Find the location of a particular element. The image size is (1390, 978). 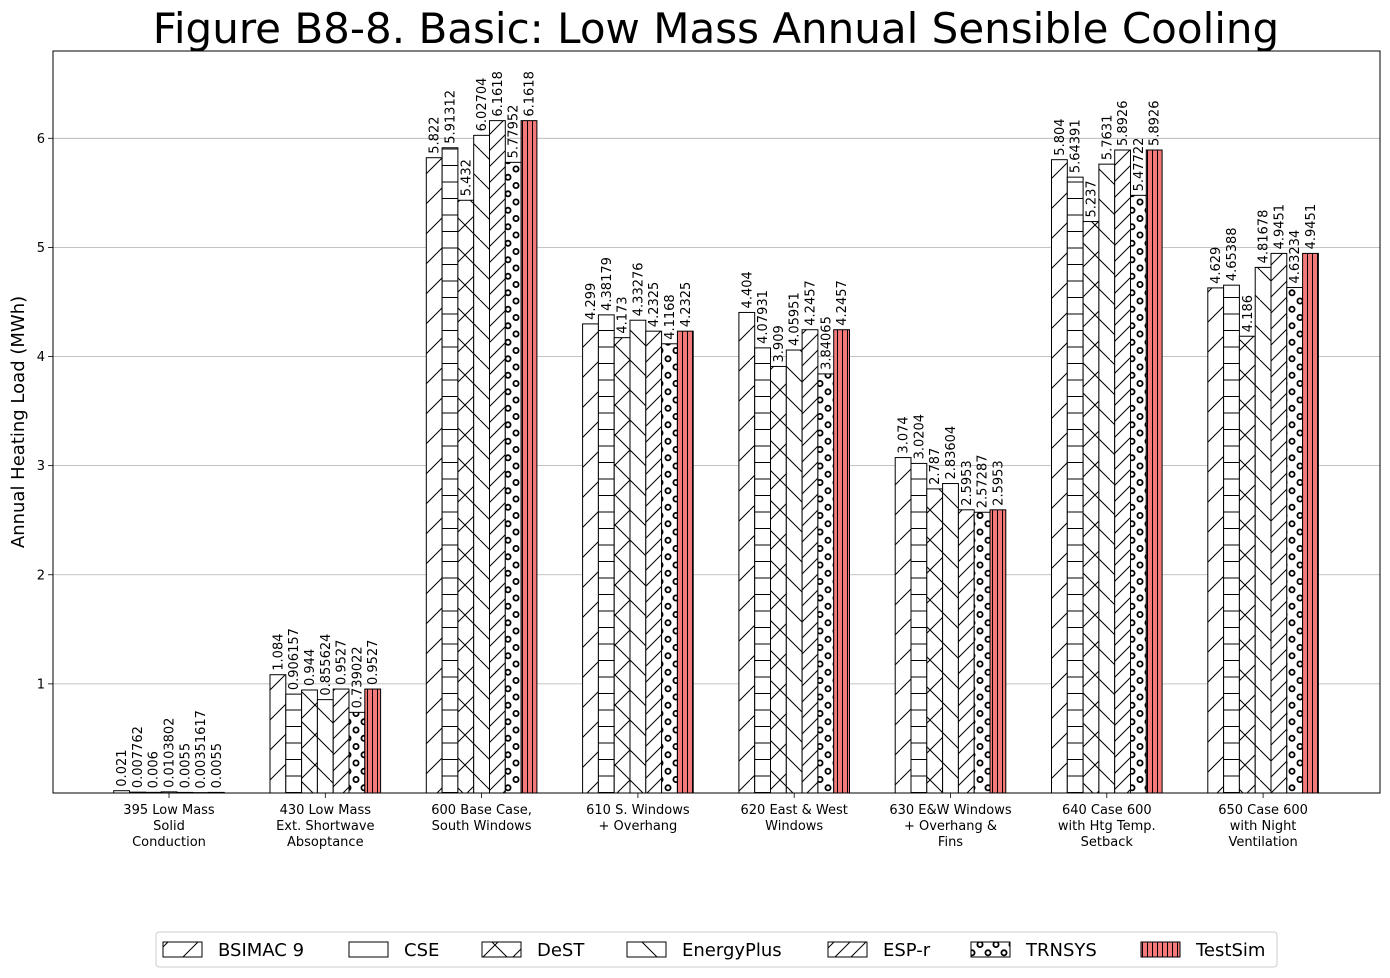

x-tick-label: Conduction is located at coordinates (169, 842).